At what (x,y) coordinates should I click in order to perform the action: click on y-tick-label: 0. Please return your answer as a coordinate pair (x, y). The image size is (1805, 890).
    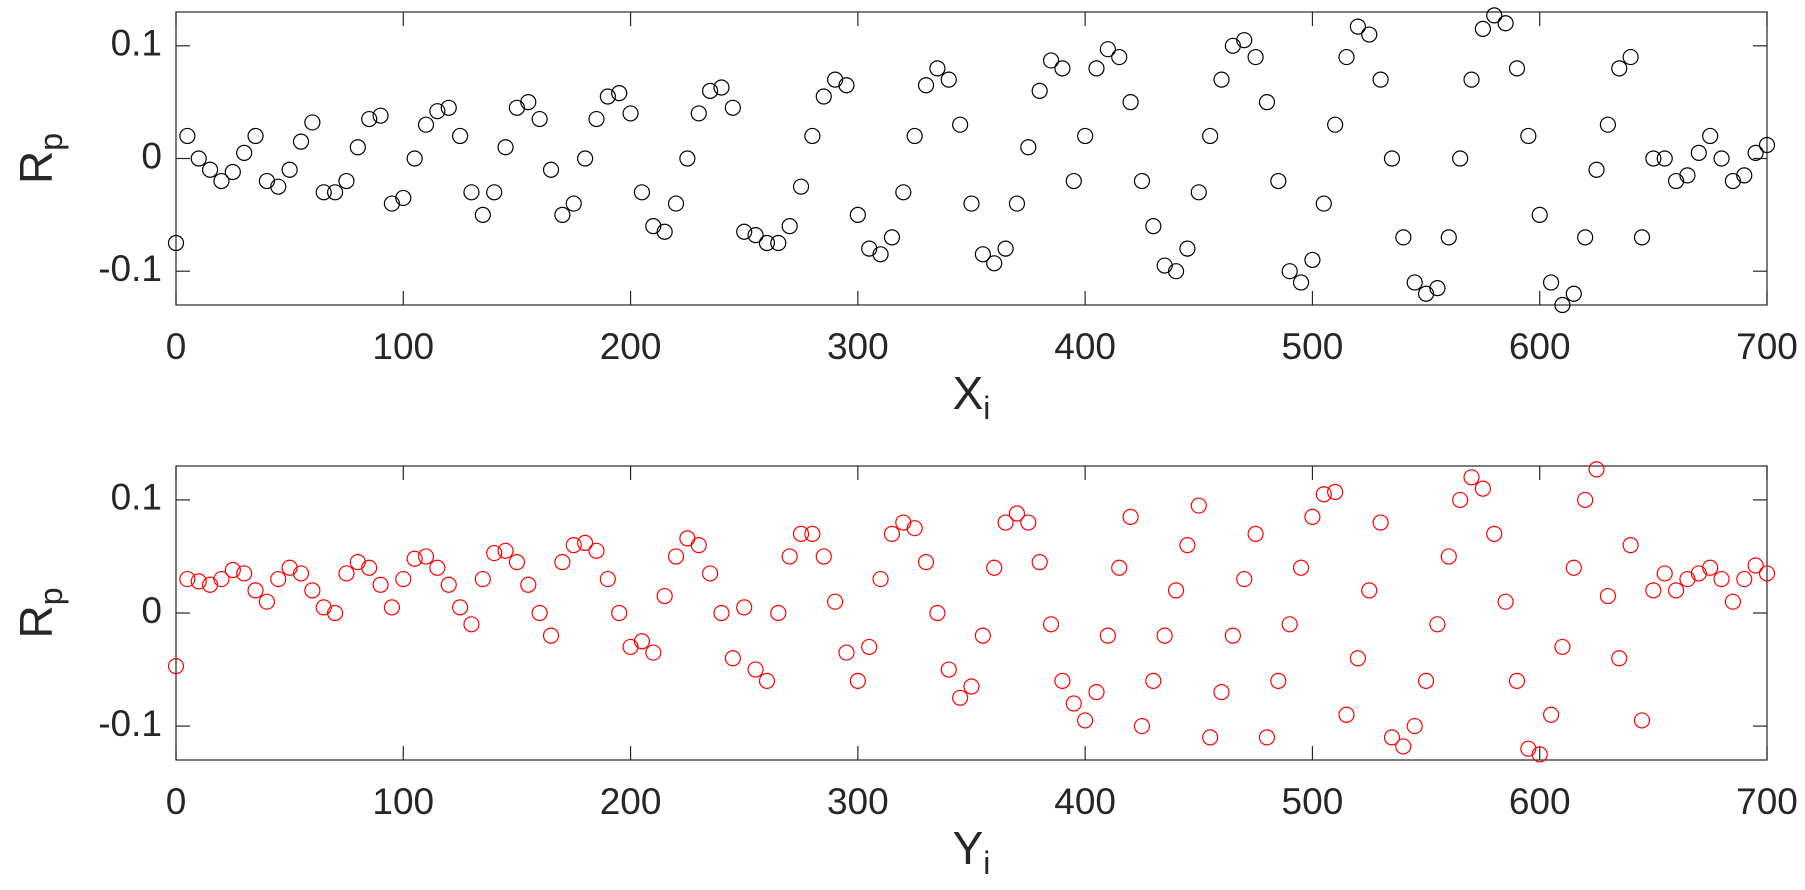
    Looking at the image, I should click on (151, 155).